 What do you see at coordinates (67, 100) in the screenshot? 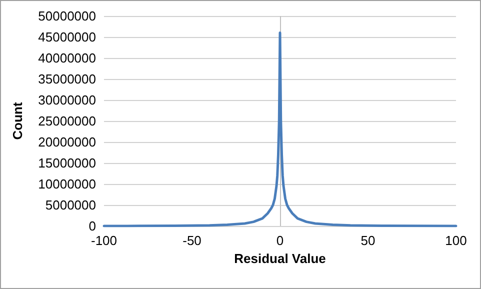
I see `y-tick-label: 30000000` at bounding box center [67, 100].